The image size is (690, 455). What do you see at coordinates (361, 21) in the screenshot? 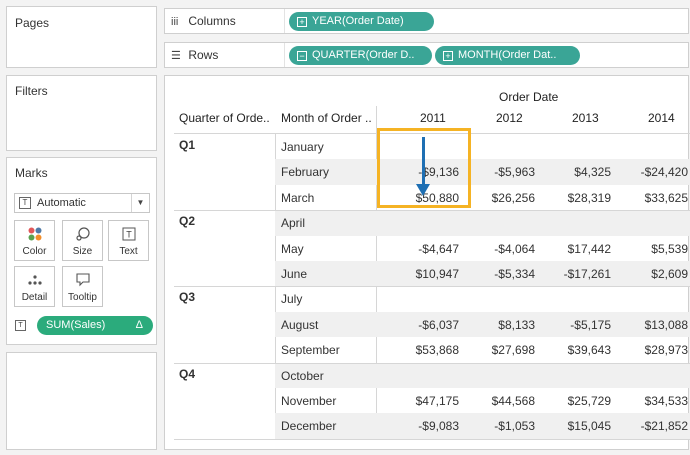
I see `year-order-date-pill: + YEAR(Order Date)` at bounding box center [361, 21].